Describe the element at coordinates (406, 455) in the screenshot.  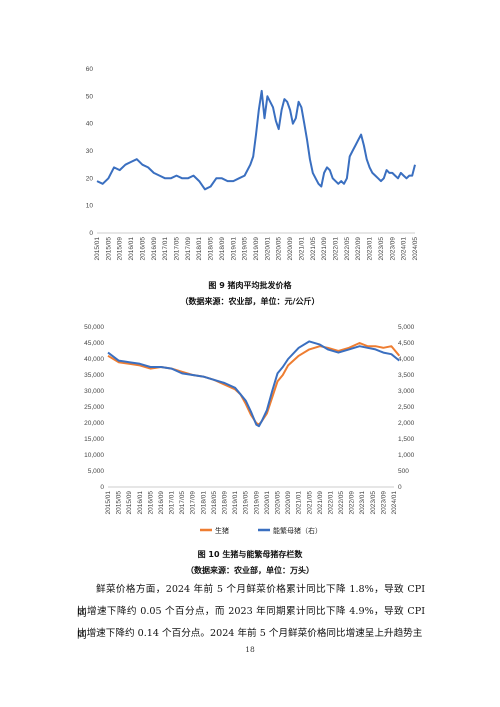
I see `y2-tick-label: 1,000` at that location.